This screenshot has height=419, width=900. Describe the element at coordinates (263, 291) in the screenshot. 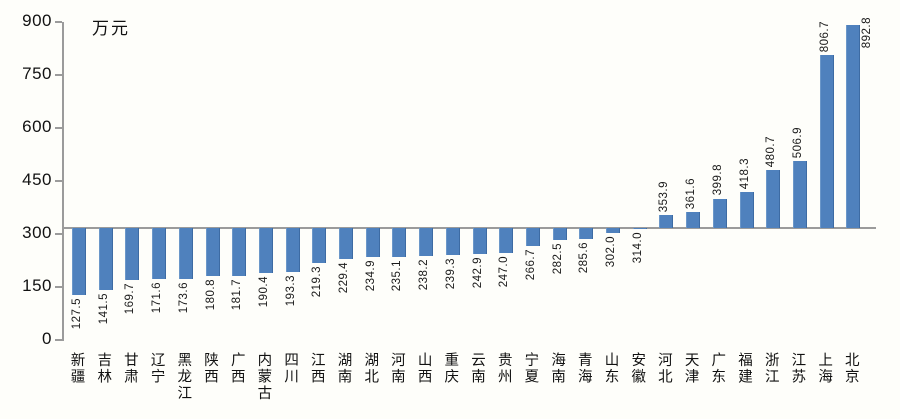

I see `bar-value-label: 190.4` at that location.